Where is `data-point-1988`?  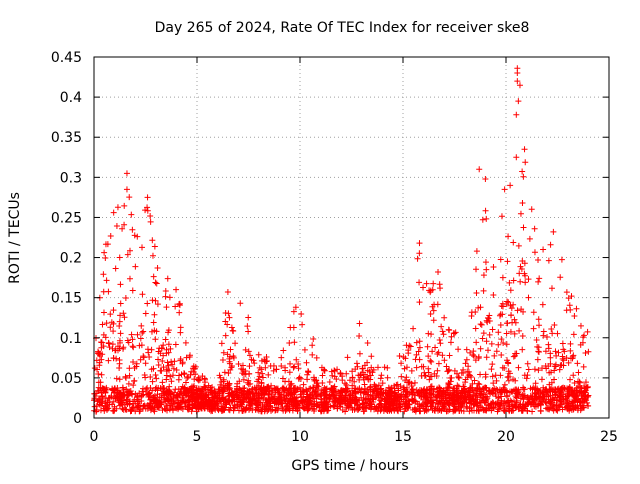
data-point-1988 is located at coordinates (133, 385).